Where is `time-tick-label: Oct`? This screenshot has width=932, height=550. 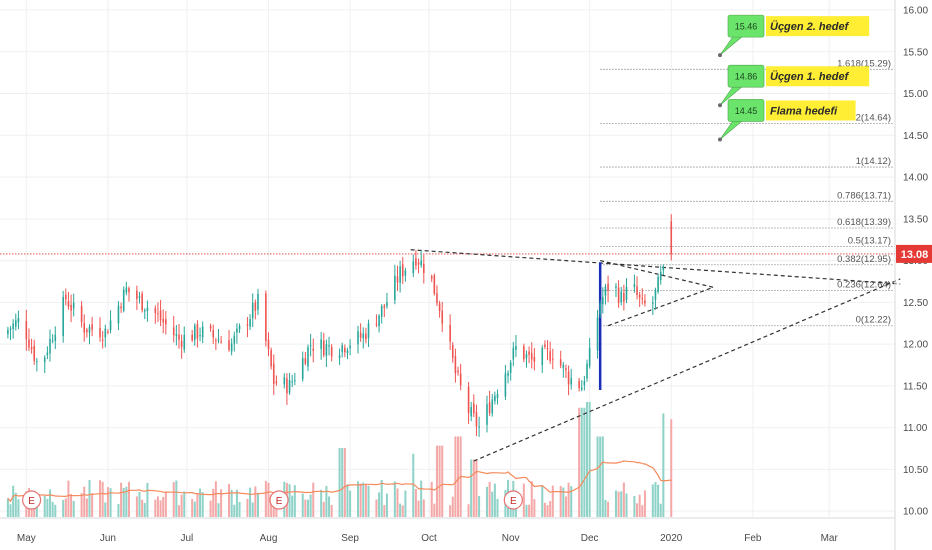
time-tick-label: Oct is located at coordinates (429, 538).